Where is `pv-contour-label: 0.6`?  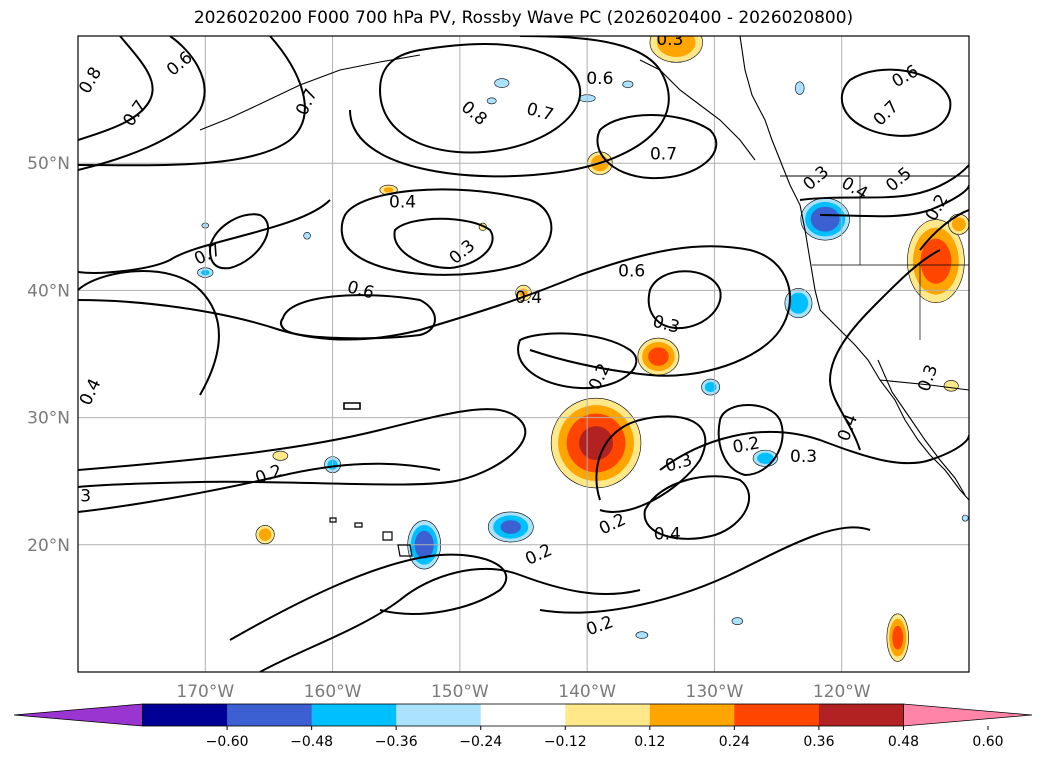
pv-contour-label: 0.6 is located at coordinates (599, 79).